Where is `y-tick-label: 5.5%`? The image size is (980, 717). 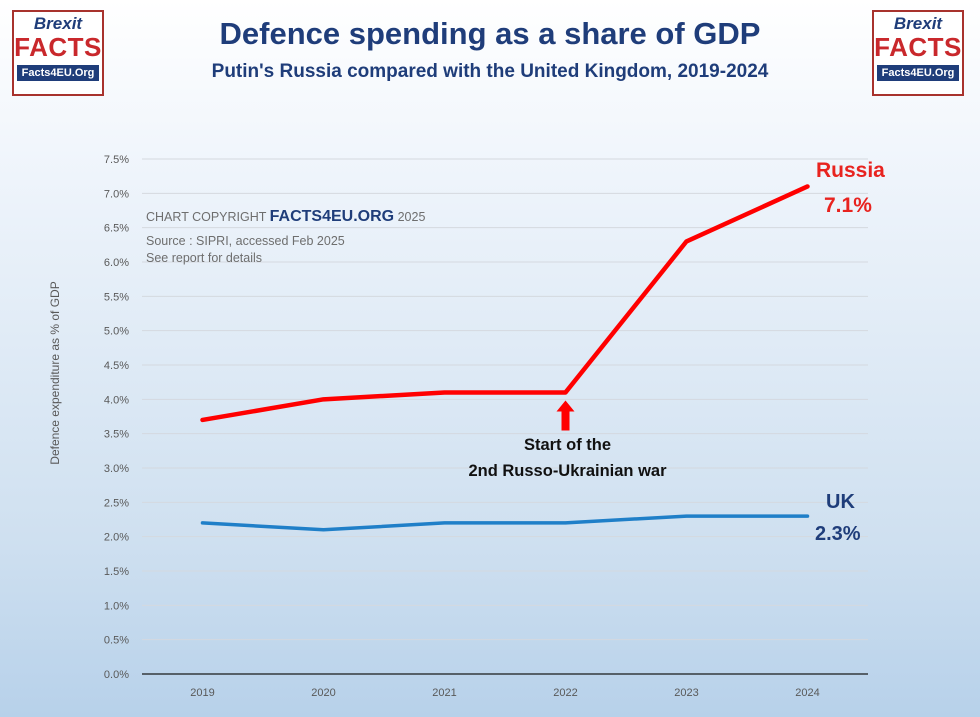
y-tick-label: 5.5% is located at coordinates (116, 297).